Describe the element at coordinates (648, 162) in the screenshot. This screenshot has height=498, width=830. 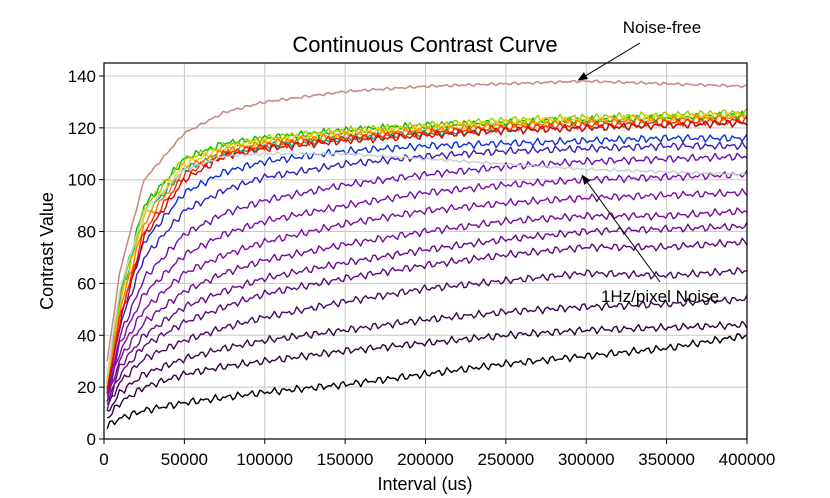
I see `annotations: Noise-free 1Hz/pixel Noise` at that location.